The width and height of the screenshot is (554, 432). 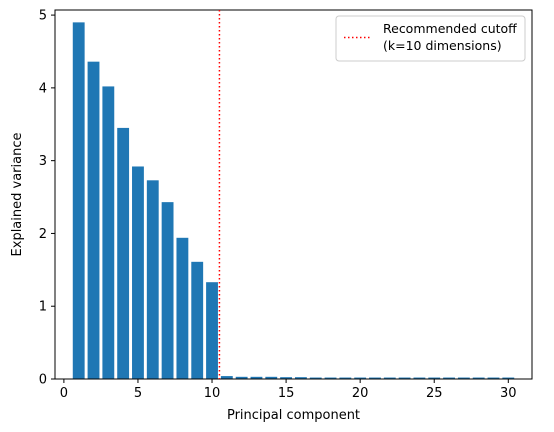 I want to click on x-tick-label: 15, so click(x=286, y=393).